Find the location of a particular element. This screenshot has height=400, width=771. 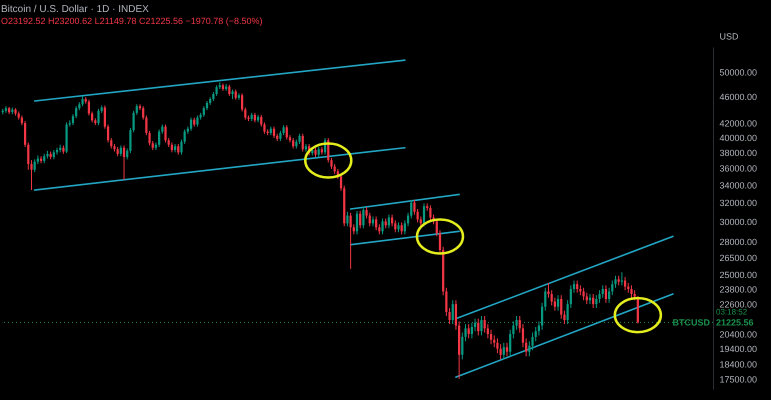

y-tick-label: 36000.00 is located at coordinates (739, 169).